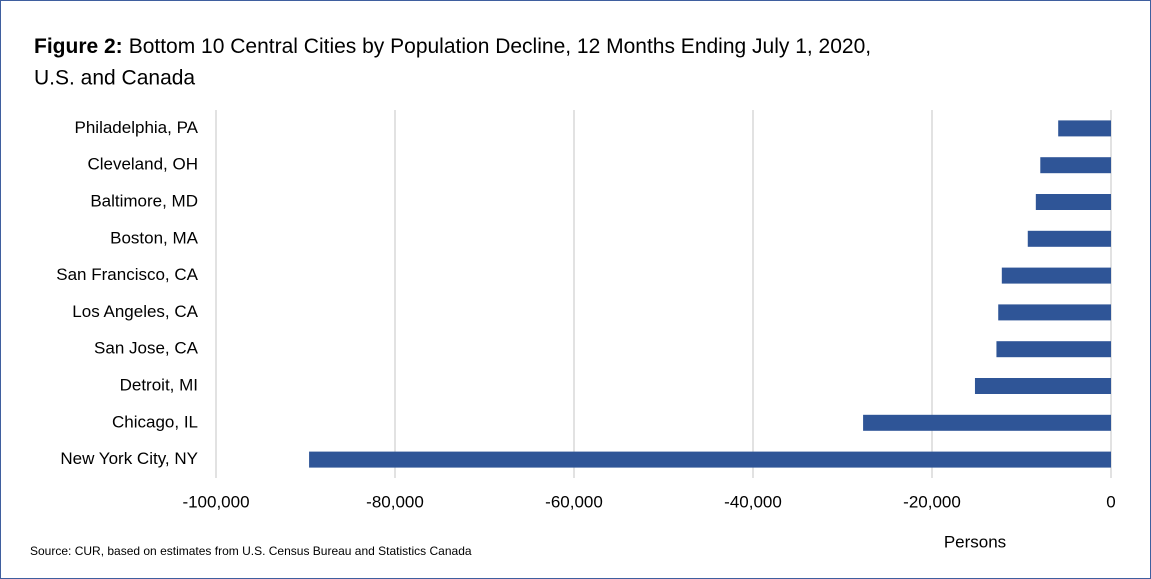  Describe the element at coordinates (146, 348) in the screenshot. I see `y-tick-label: San Jose, CA` at that location.